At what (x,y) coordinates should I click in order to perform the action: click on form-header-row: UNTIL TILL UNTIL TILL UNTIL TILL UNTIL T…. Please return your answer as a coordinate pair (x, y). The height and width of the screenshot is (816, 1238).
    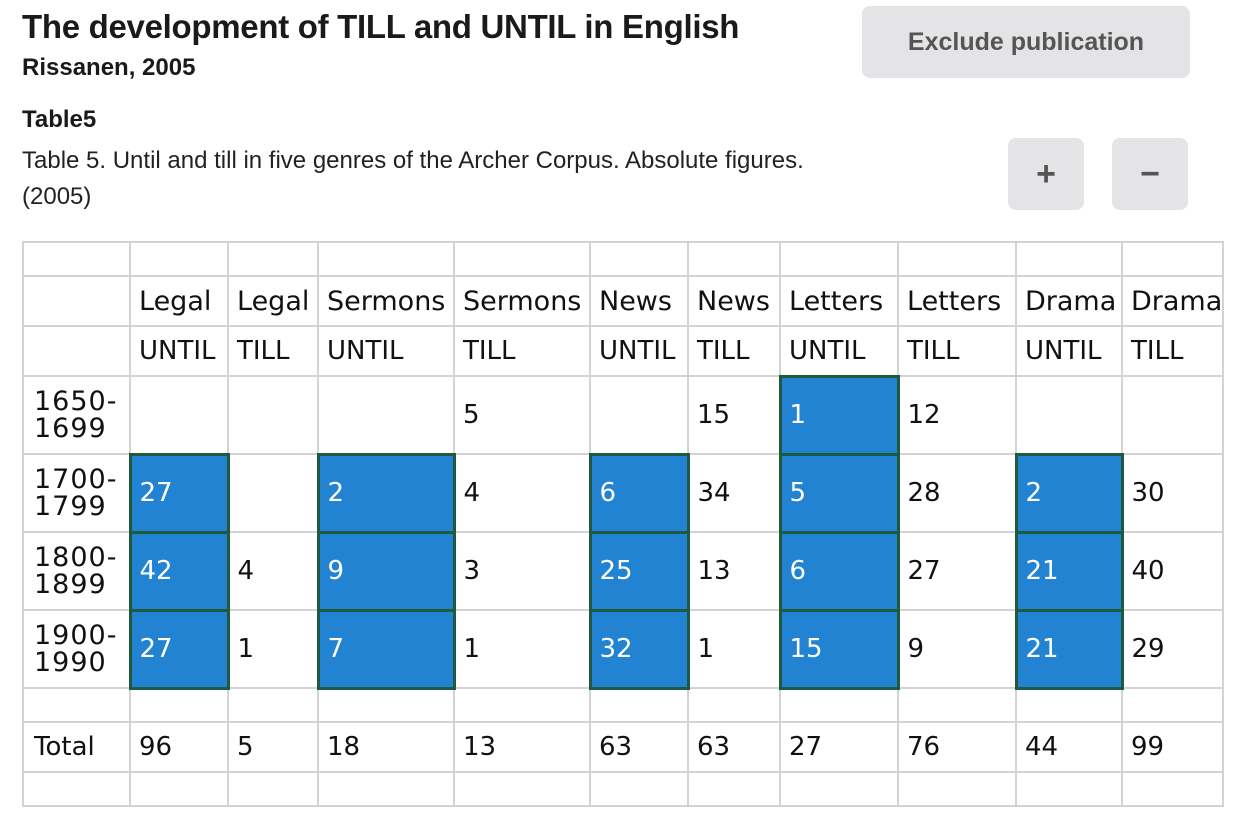
    Looking at the image, I should click on (623, 351).